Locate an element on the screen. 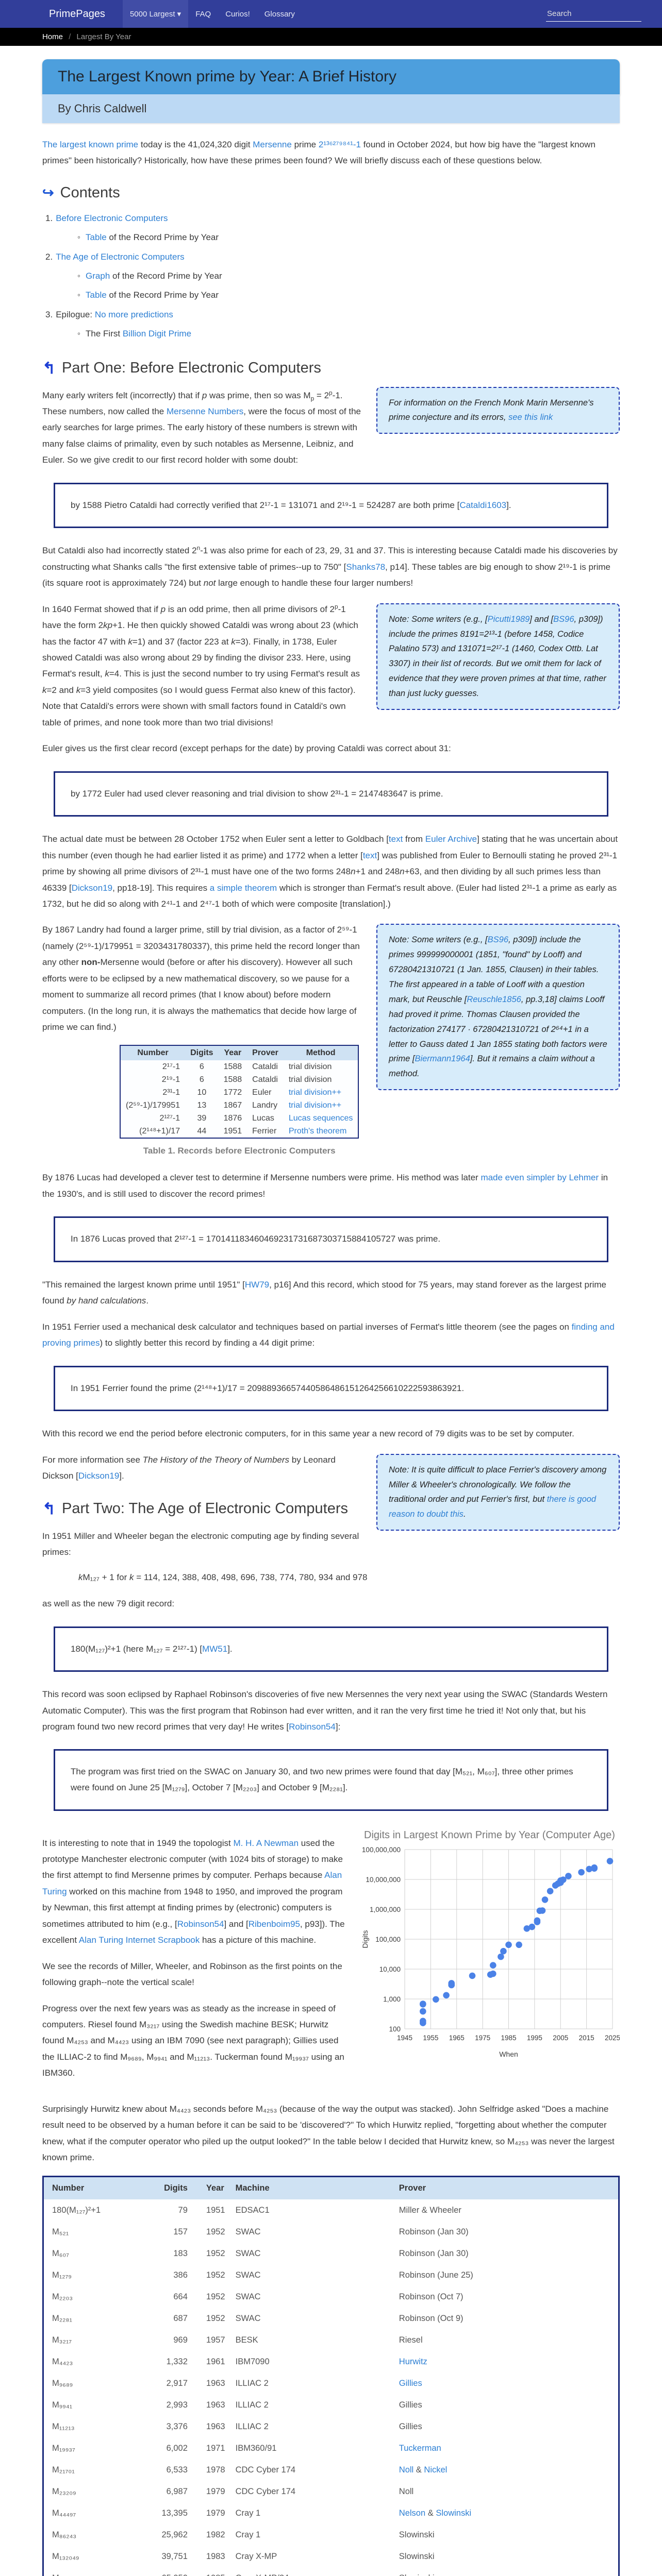 This screenshot has width=662, height=2576. link: Nickel is located at coordinates (436, 2470).